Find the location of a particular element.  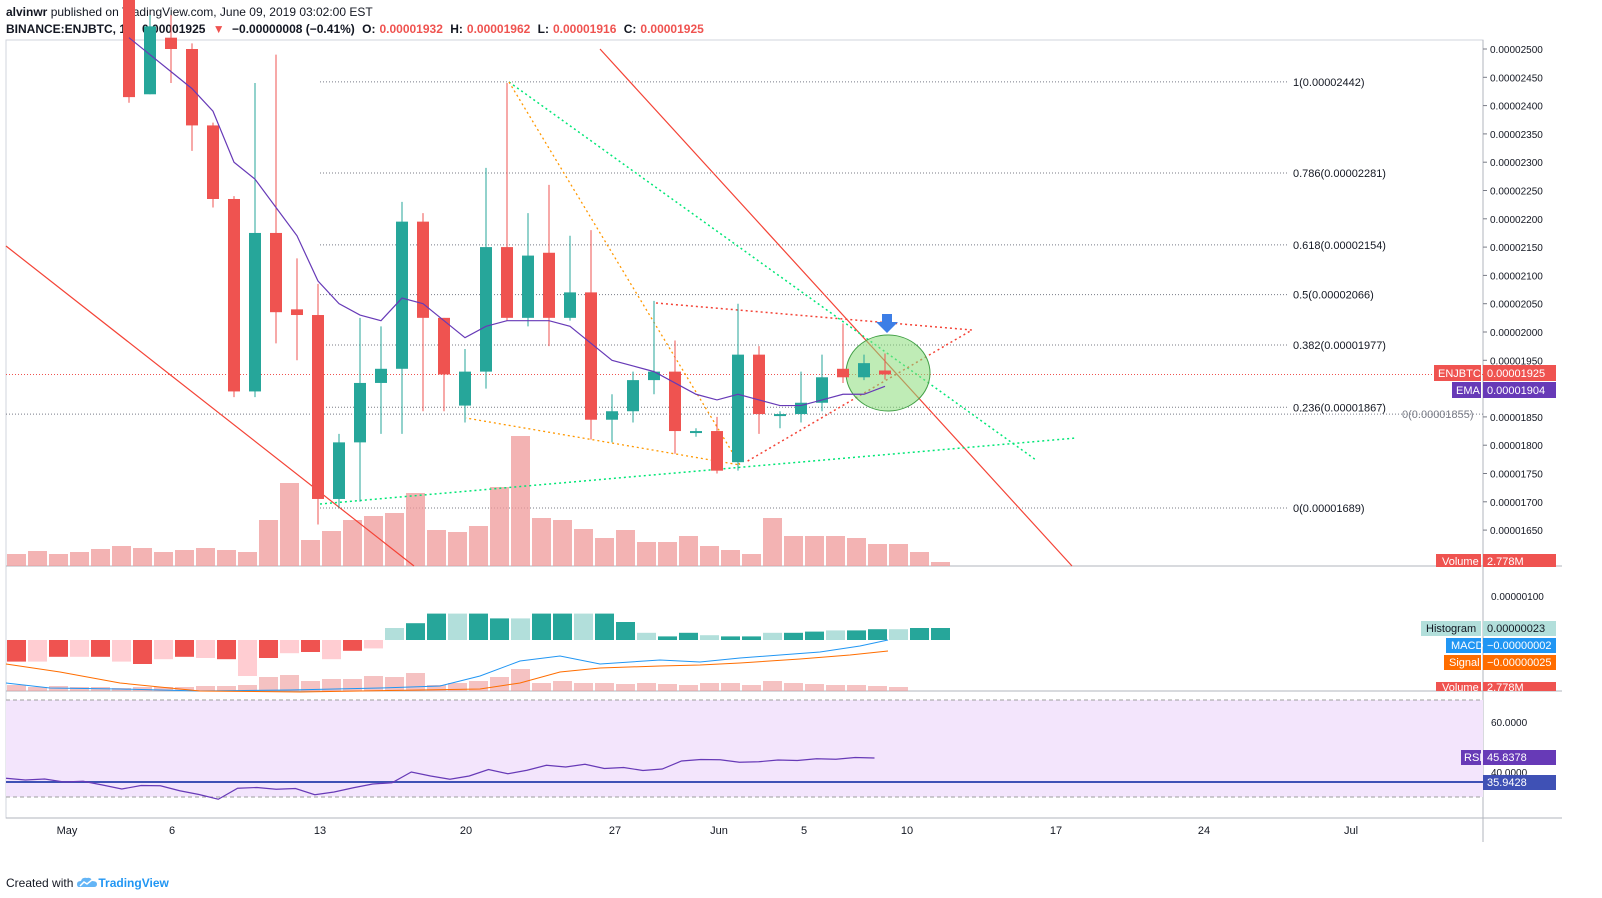

price-change: −0.00000008 (−0.41%) is located at coordinates (293, 29).